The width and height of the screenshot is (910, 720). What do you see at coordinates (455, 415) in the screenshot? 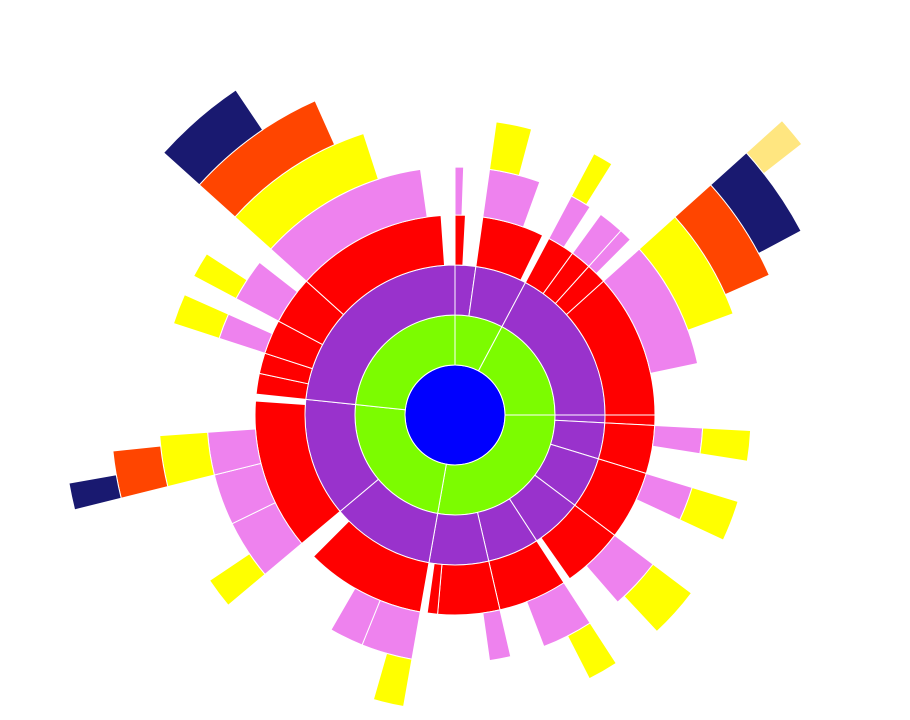
I see `sunburst-center` at bounding box center [455, 415].